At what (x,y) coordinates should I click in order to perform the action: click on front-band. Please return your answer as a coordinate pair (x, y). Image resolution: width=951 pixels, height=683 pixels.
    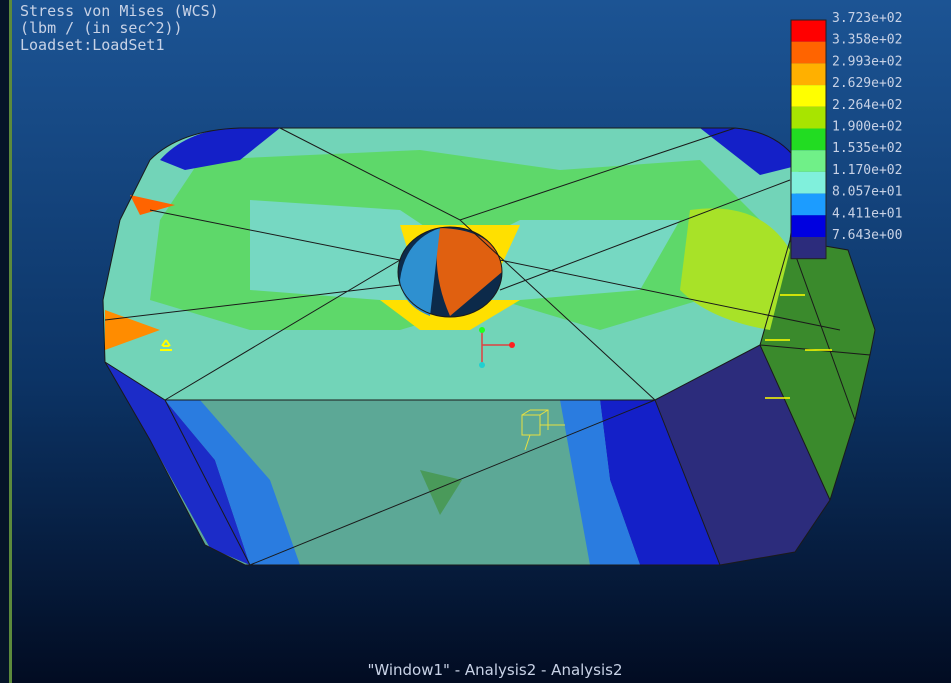
    Looking at the image, I should click on (232, 482).